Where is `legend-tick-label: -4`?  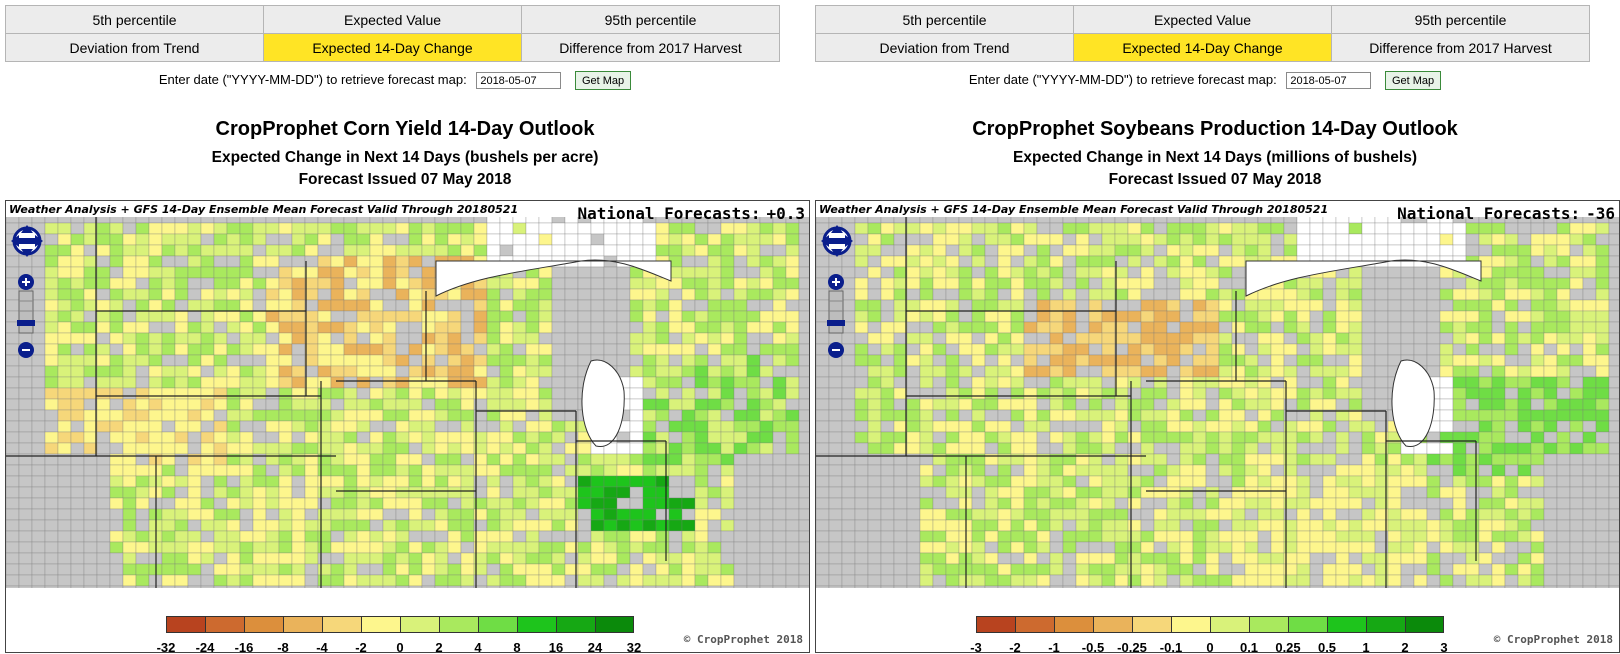 legend-tick-label: -4 is located at coordinates (322, 646).